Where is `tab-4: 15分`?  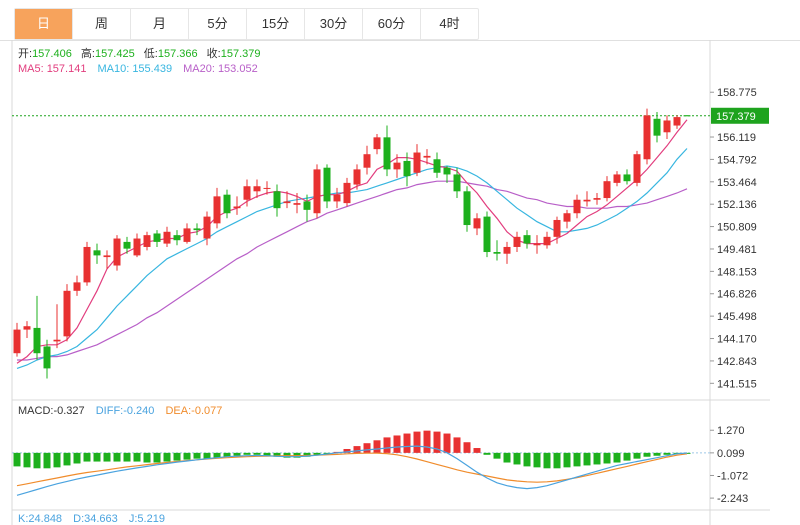
tab-4: 15分 is located at coordinates (276, 24).